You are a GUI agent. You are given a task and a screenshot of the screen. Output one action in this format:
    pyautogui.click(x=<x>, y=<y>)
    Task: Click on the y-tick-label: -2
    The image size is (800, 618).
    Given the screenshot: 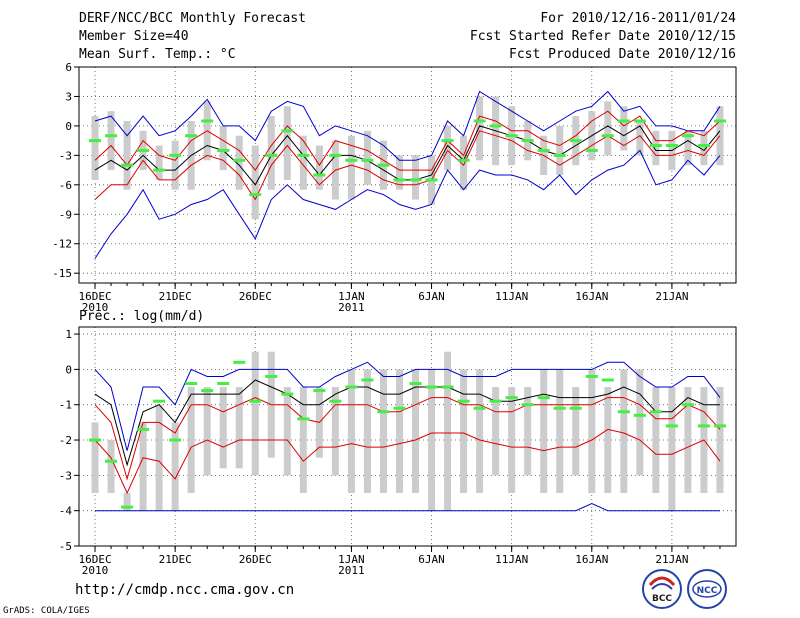 What is the action you would take?
    pyautogui.click(x=65, y=440)
    